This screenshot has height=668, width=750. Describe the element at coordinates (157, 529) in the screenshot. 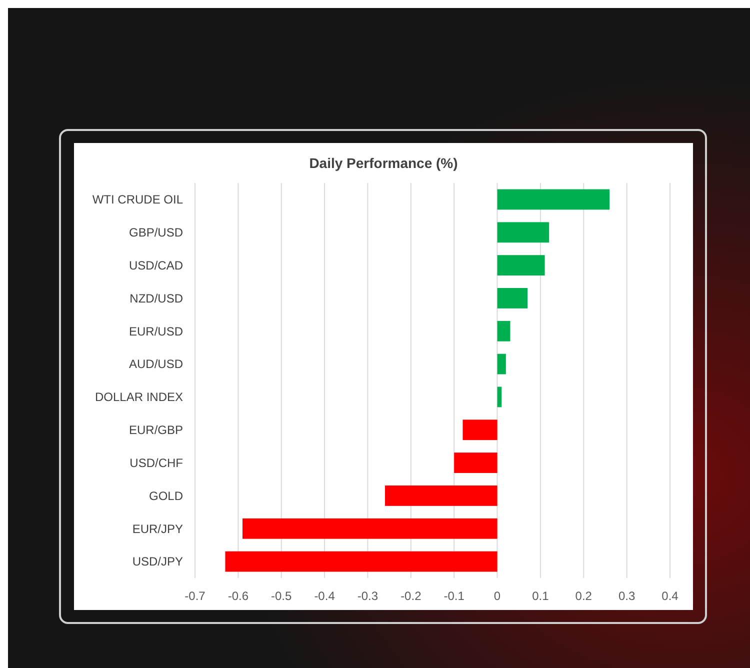

I see `y-tick-label: EUR/JPY` at that location.